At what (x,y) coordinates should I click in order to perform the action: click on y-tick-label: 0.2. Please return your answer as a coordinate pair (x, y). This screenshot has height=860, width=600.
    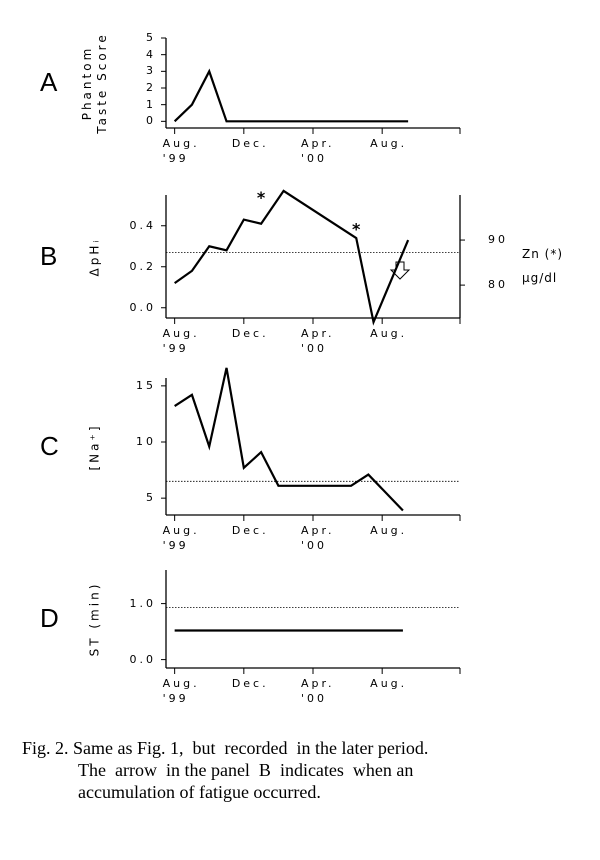
    Looking at the image, I should click on (142, 266).